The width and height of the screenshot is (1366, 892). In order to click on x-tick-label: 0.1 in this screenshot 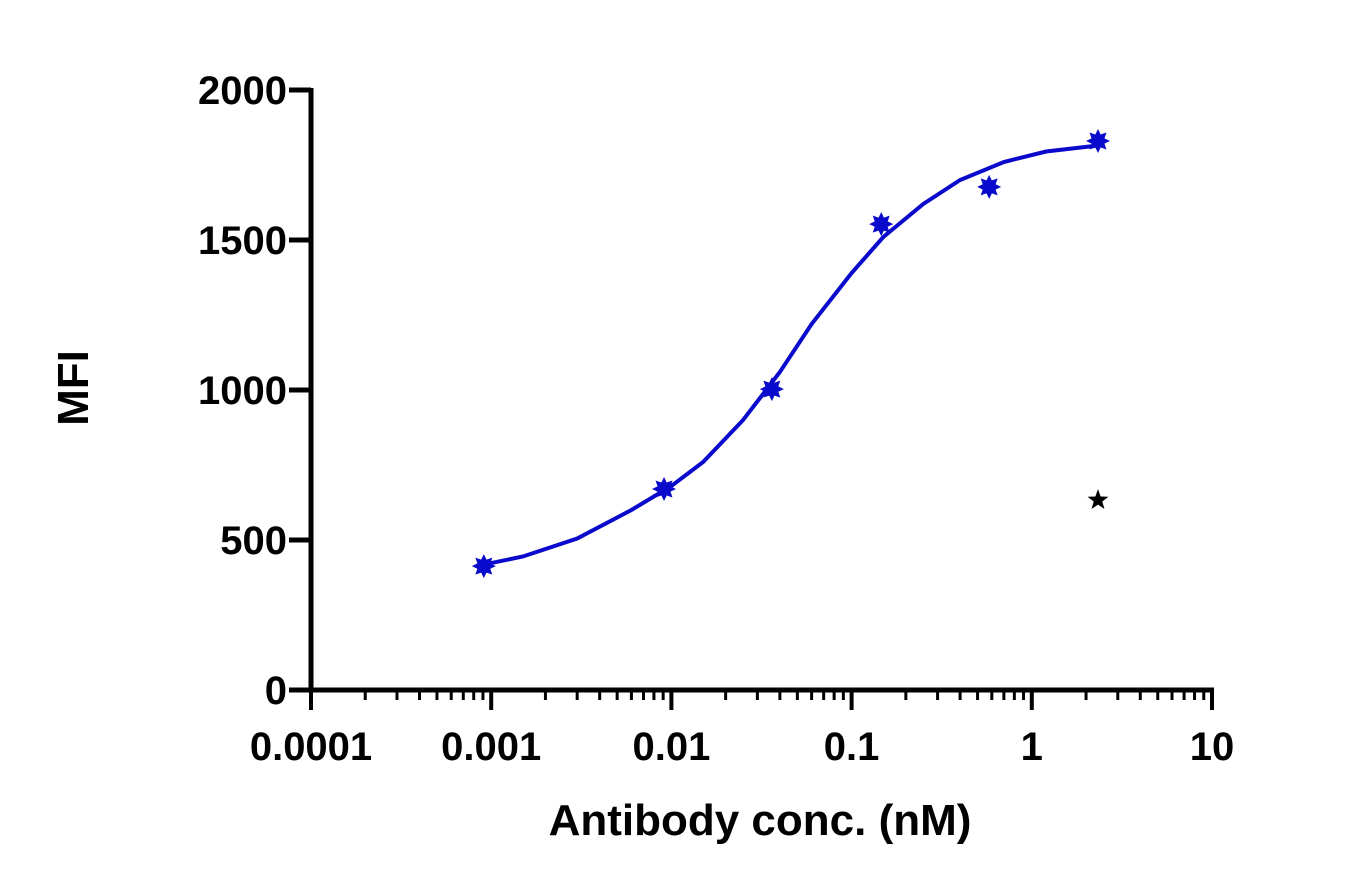, I will do `click(852, 747)`.